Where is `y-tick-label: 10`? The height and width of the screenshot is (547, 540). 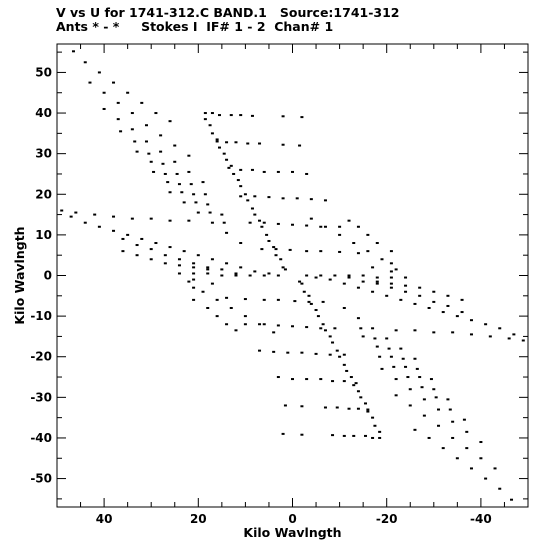 y-tick-label: 10 is located at coordinates (43, 235).